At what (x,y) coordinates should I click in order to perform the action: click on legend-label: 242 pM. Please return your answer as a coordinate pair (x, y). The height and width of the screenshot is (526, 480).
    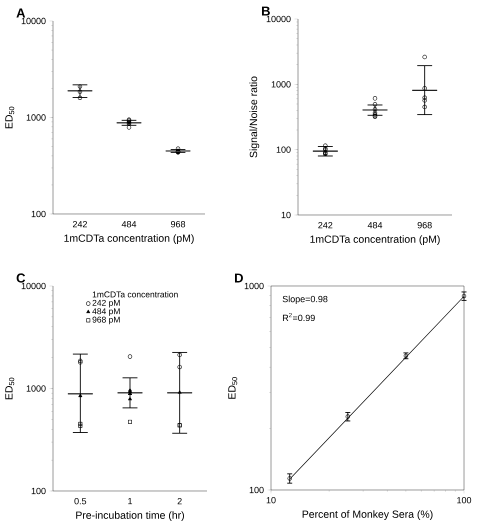
    Looking at the image, I should click on (106, 304).